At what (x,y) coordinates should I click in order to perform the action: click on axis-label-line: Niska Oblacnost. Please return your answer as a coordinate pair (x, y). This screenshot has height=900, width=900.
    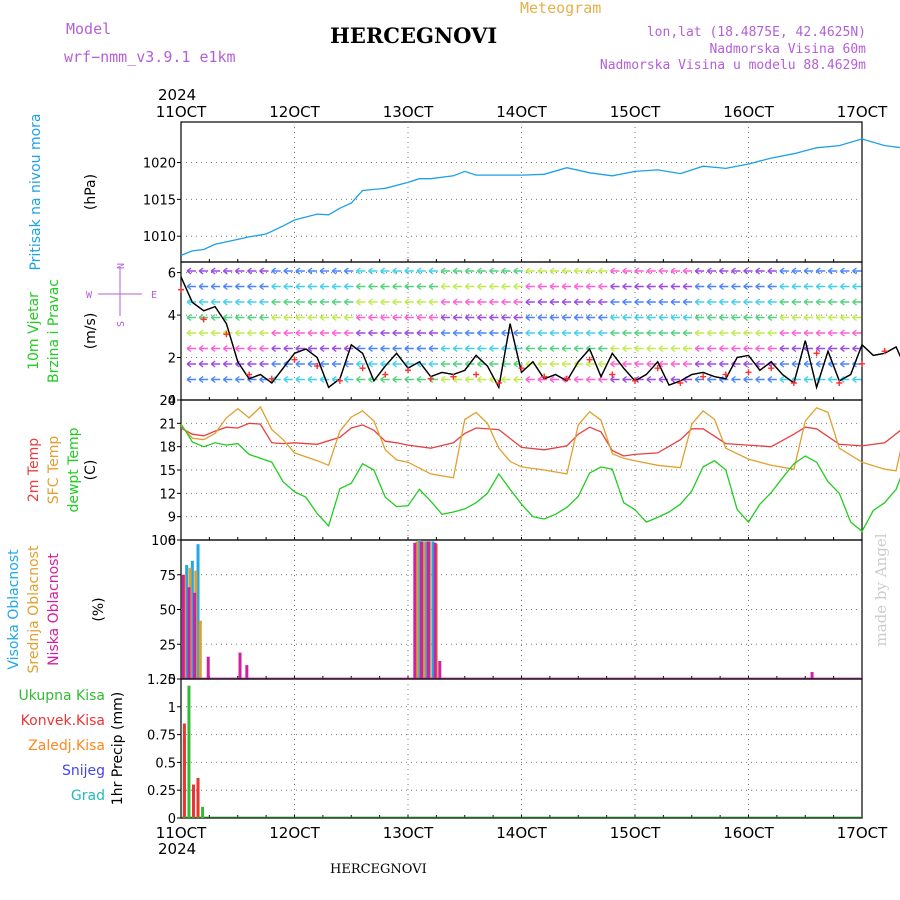
    Looking at the image, I should click on (54, 609).